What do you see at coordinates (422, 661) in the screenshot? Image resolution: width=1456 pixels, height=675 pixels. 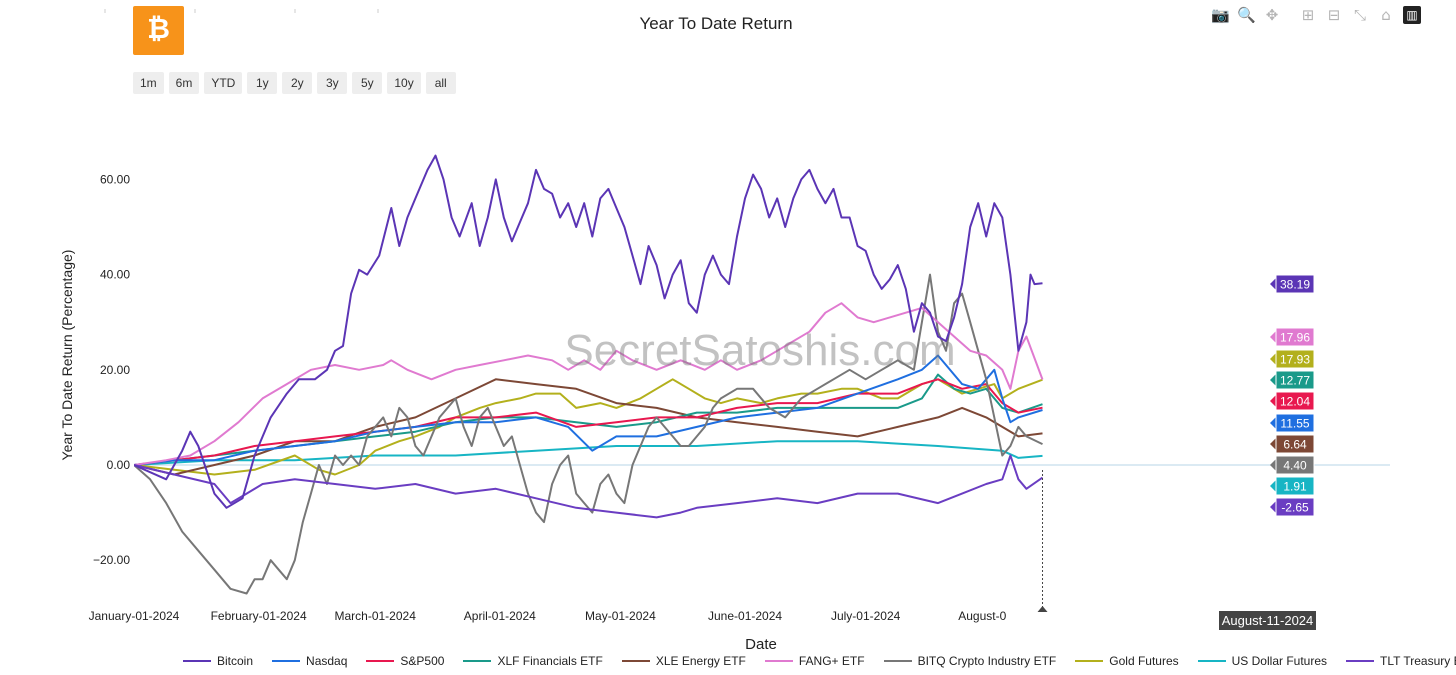 I see `legend-label: S&P500` at bounding box center [422, 661].